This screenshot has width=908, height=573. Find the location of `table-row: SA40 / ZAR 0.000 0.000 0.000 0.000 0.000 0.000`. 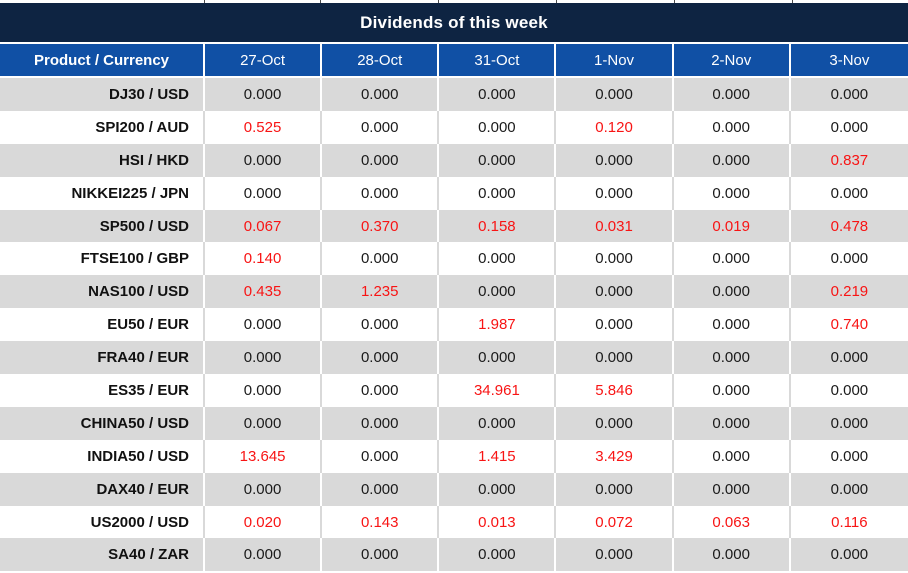

table-row: SA40 / ZAR 0.000 0.000 0.000 0.000 0.000 0.000 is located at coordinates (454, 555).